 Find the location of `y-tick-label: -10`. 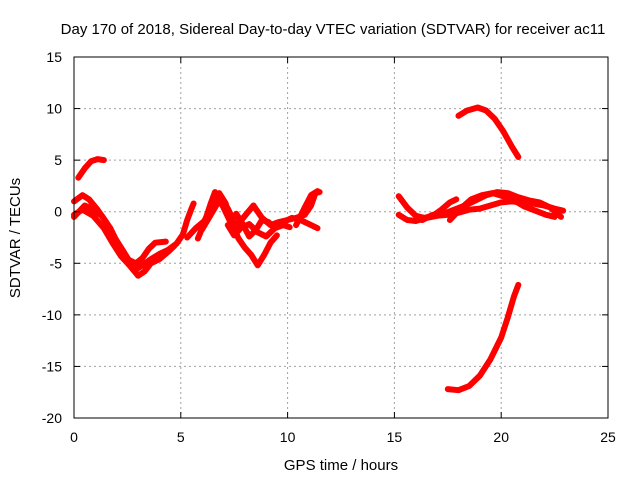

y-tick-label: -10 is located at coordinates (52, 315).